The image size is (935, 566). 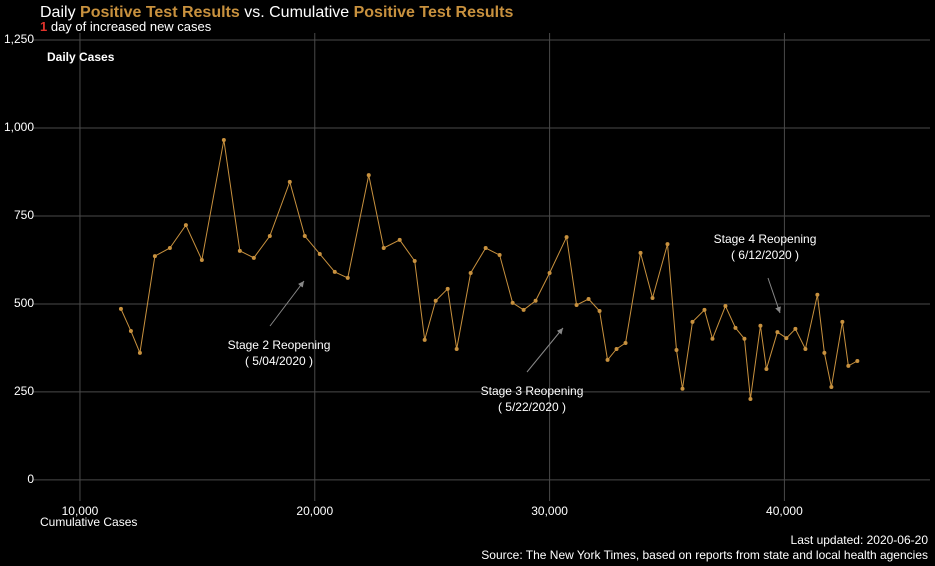 What do you see at coordinates (784, 511) in the screenshot?
I see `x-tick-label: 40,000` at bounding box center [784, 511].